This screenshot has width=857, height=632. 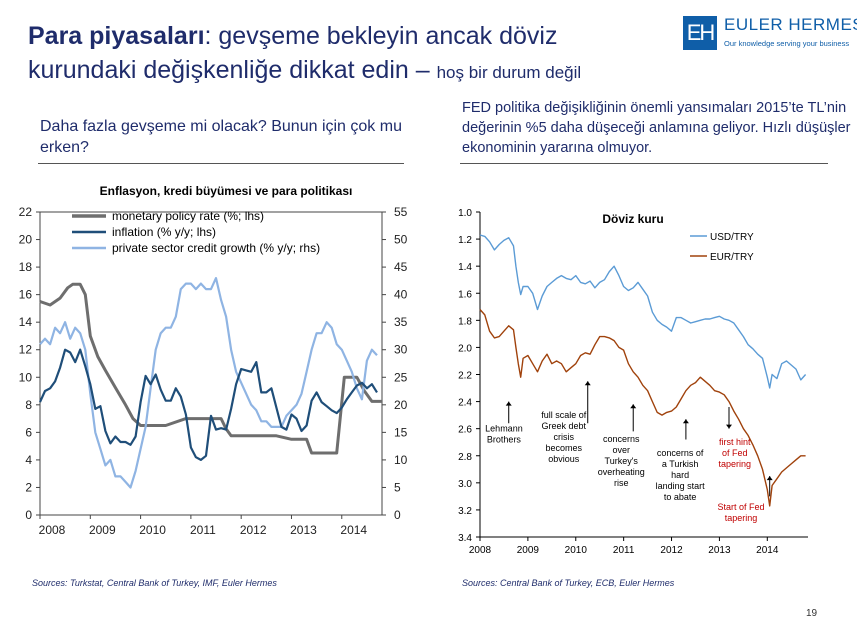 What do you see at coordinates (401, 460) in the screenshot?
I see `right-y-tick-label: 10` at bounding box center [401, 460].